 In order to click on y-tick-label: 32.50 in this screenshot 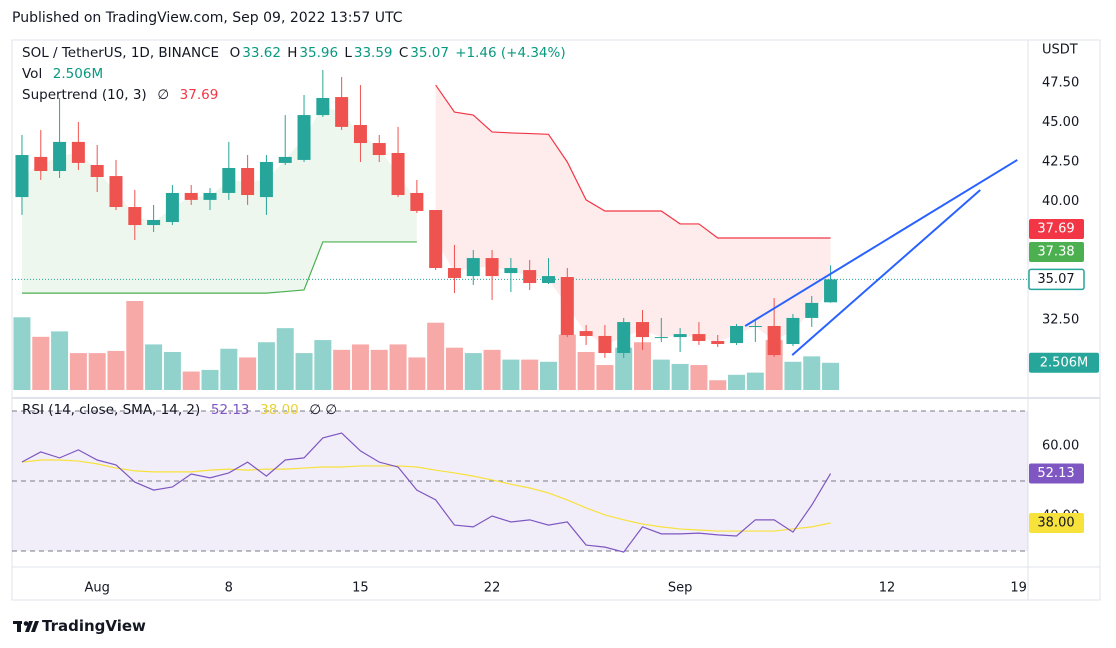, I will do `click(1060, 320)`.